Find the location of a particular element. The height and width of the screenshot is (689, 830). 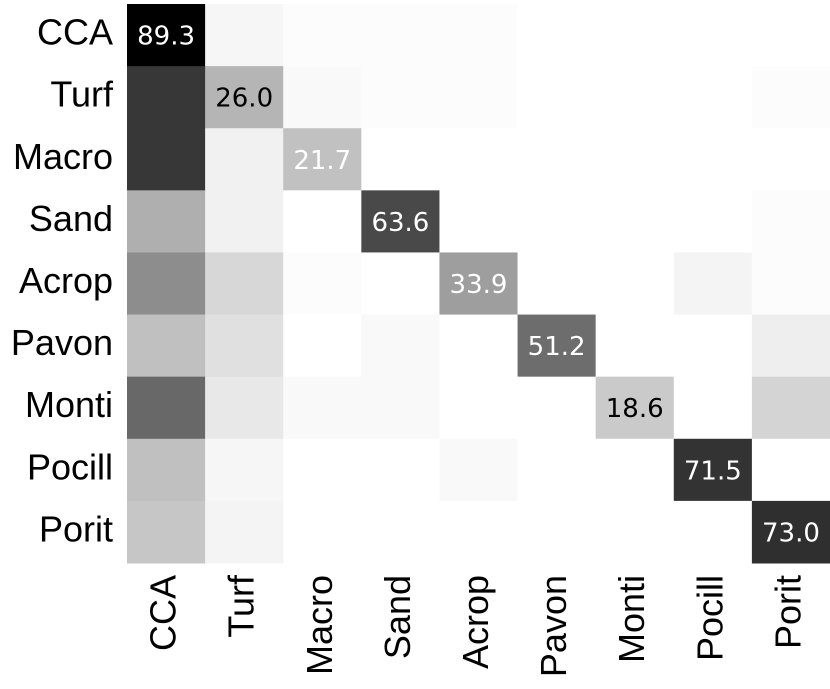

col-label: Sand is located at coordinates (397, 617).